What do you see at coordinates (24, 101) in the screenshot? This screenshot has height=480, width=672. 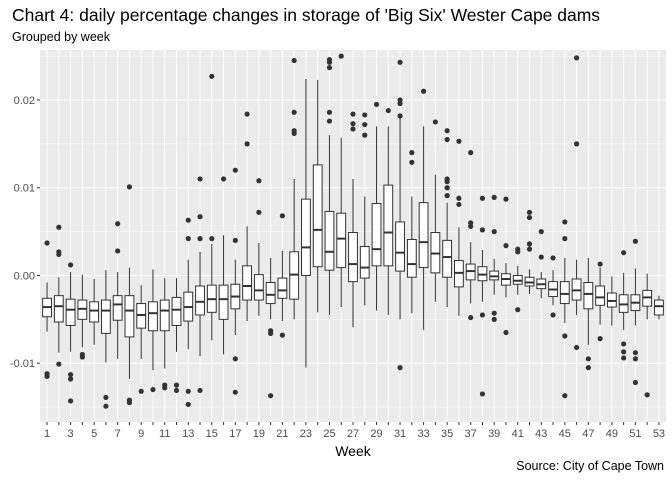 I see `y-tick-label: 0.02` at bounding box center [24, 101].